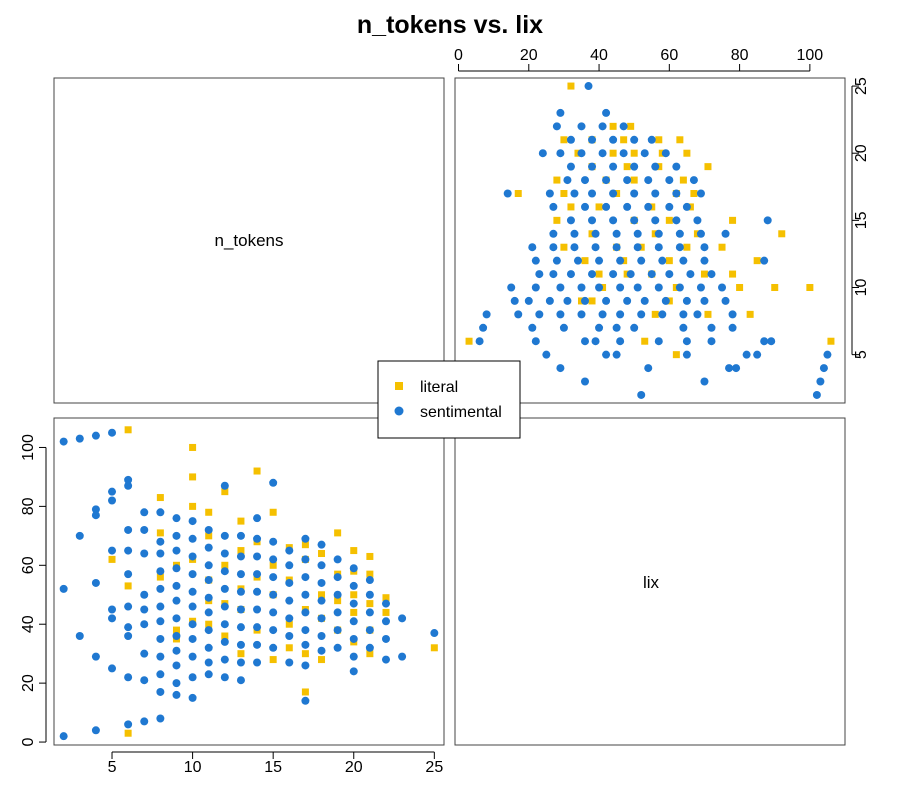 The height and width of the screenshot is (800, 900). Describe the element at coordinates (638, 59) in the screenshot. I see `top-x-axis: 0 20 40 60 80 100` at that location.